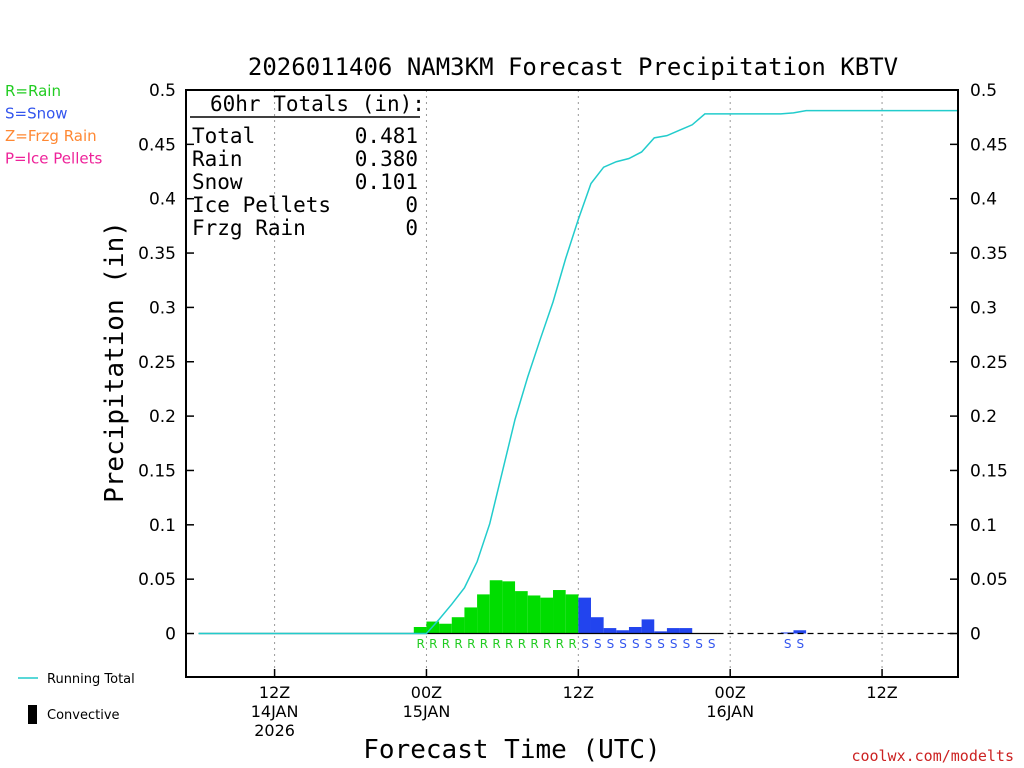 Image resolution: width=1024 pixels, height=768 pixels. Describe the element at coordinates (157, 145) in the screenshot. I see `y-tick-label-left: 0.45` at that location.